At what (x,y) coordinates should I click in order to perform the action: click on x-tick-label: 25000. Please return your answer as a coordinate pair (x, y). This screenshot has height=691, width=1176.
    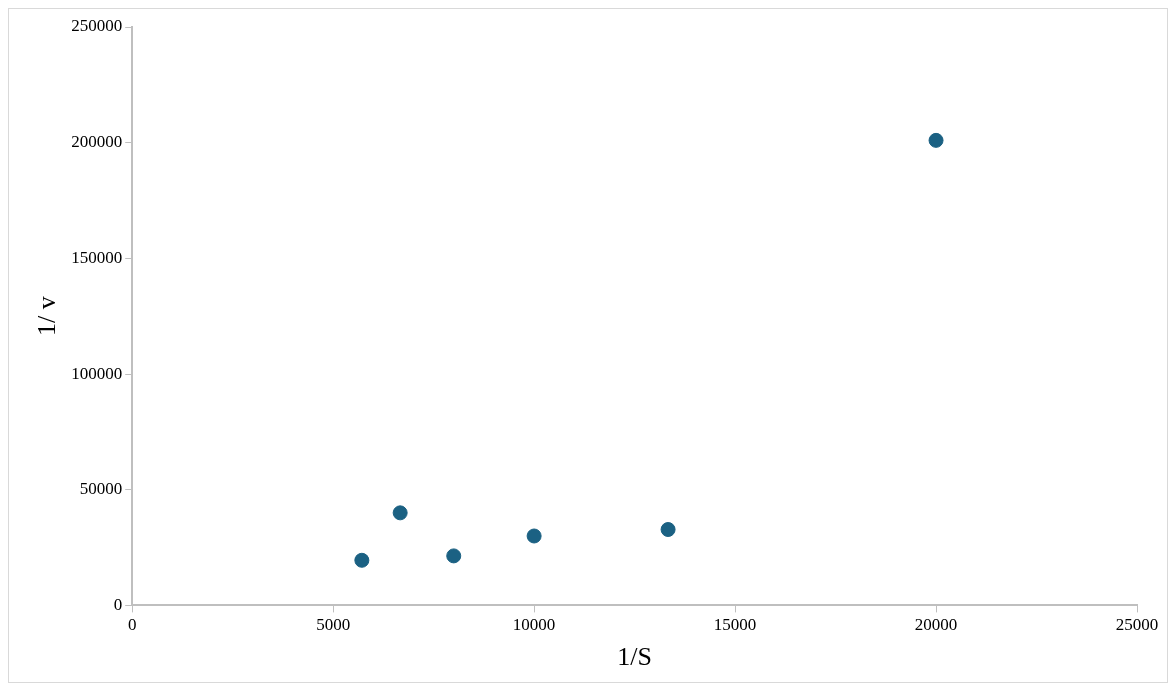
    Looking at the image, I should click on (1137, 625).